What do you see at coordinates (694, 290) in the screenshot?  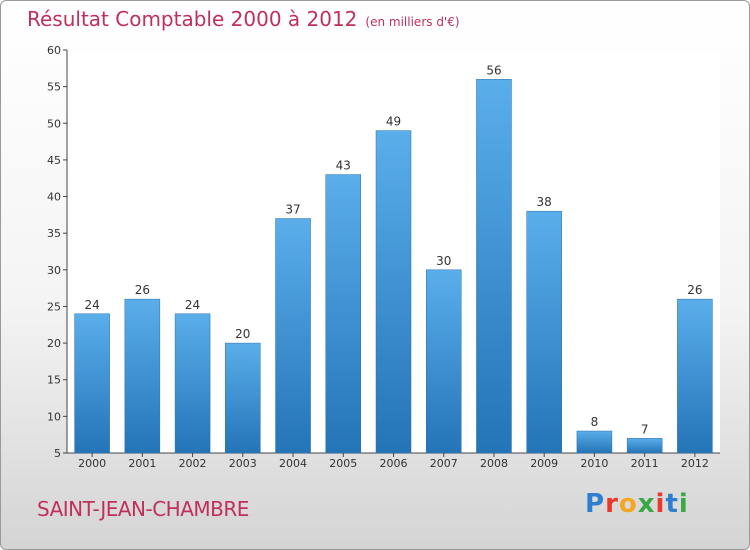 I see `value-label-2012: 26` at bounding box center [694, 290].